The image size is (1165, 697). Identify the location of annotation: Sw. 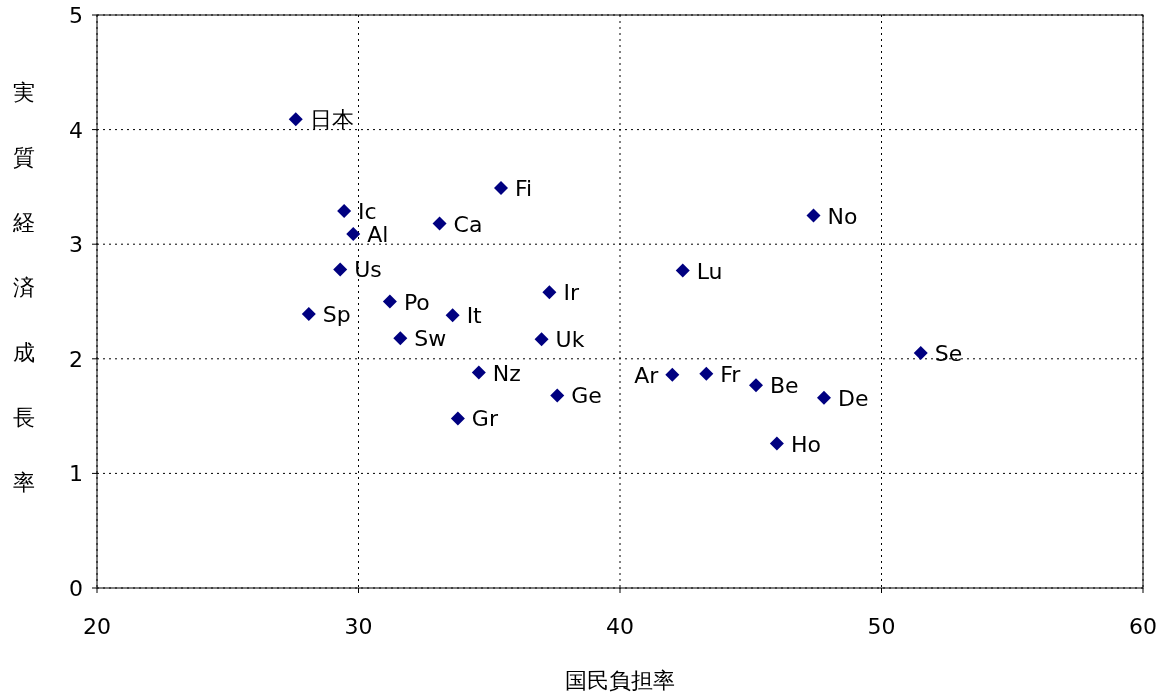
(430, 339).